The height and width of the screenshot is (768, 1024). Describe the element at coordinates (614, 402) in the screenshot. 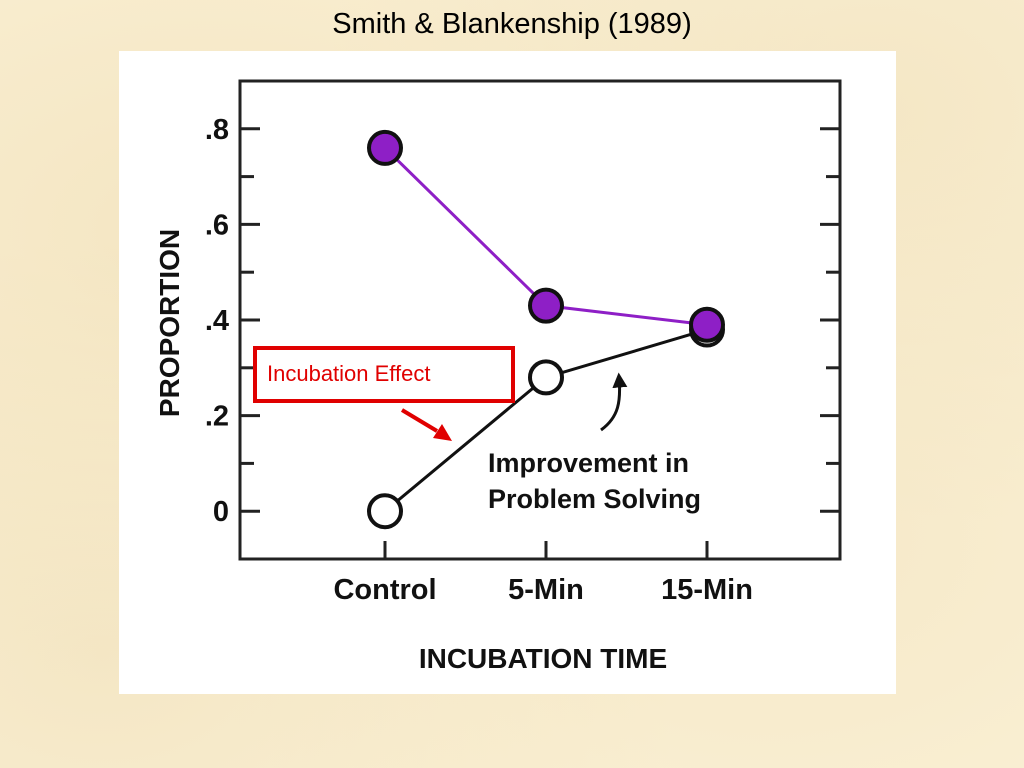

I see `curved-arrow-icon` at that location.